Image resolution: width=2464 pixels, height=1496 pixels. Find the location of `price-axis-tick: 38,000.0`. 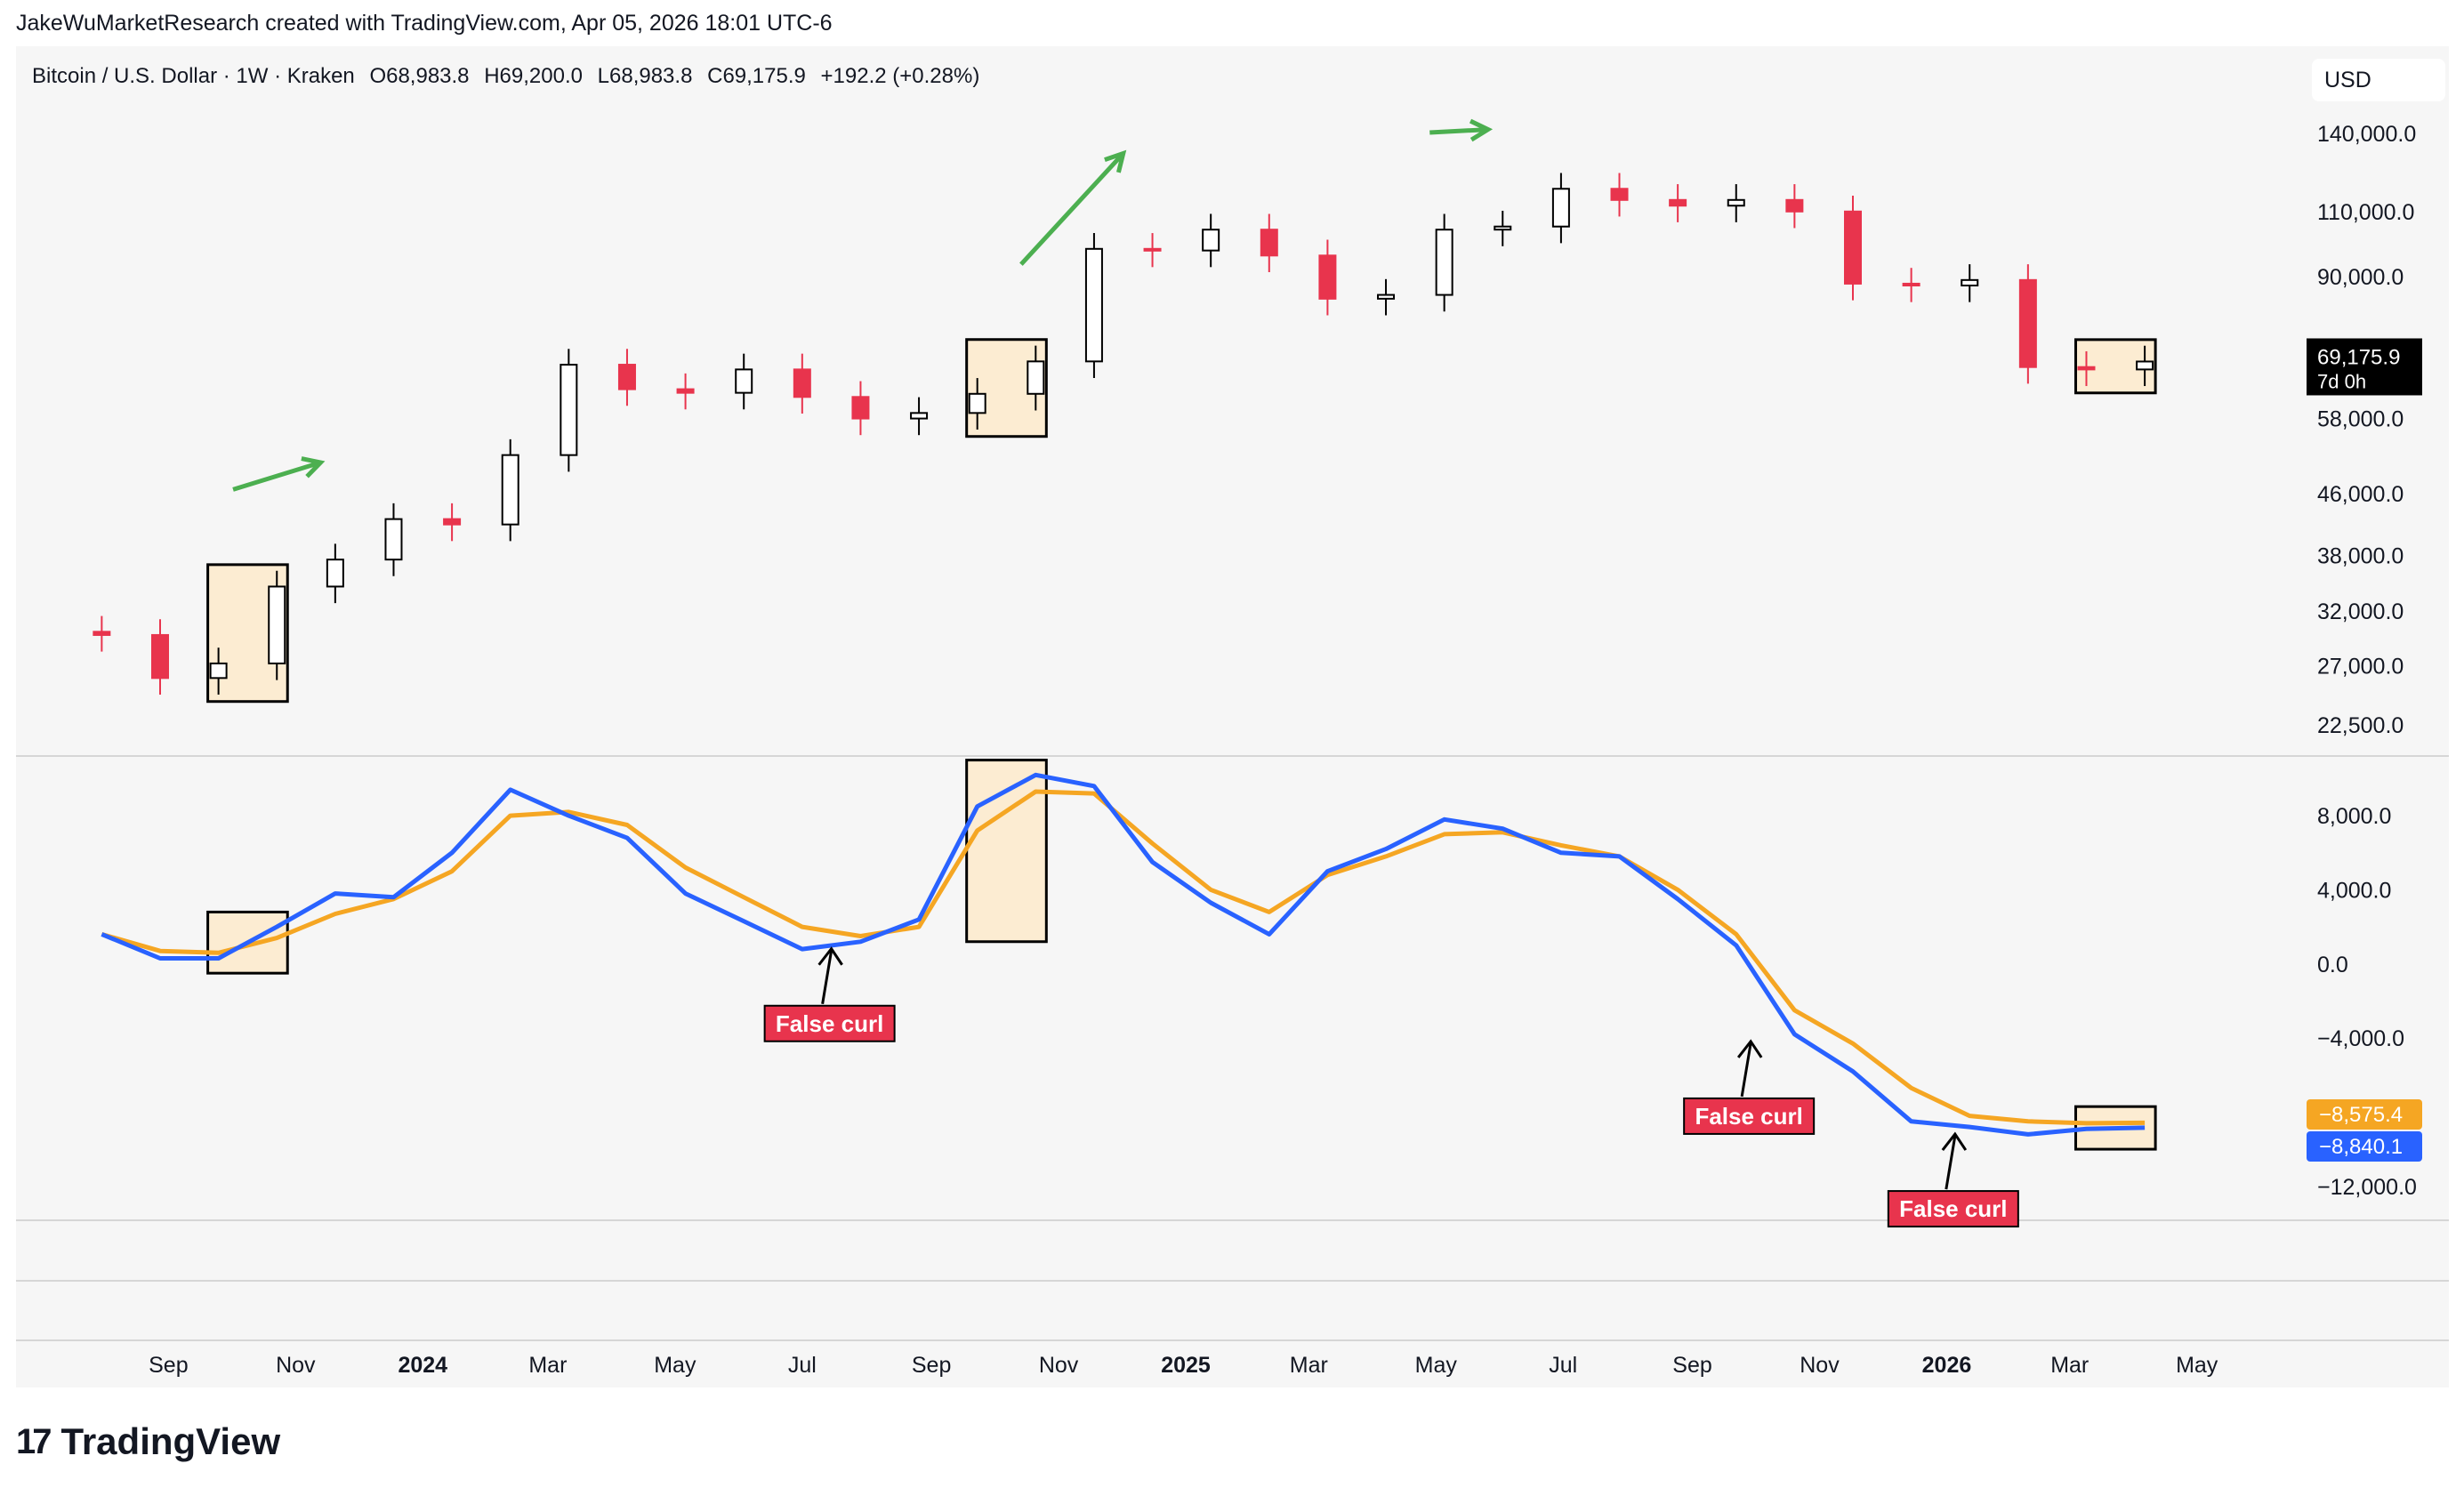

price-axis-tick: 38,000.0 is located at coordinates (2361, 555).